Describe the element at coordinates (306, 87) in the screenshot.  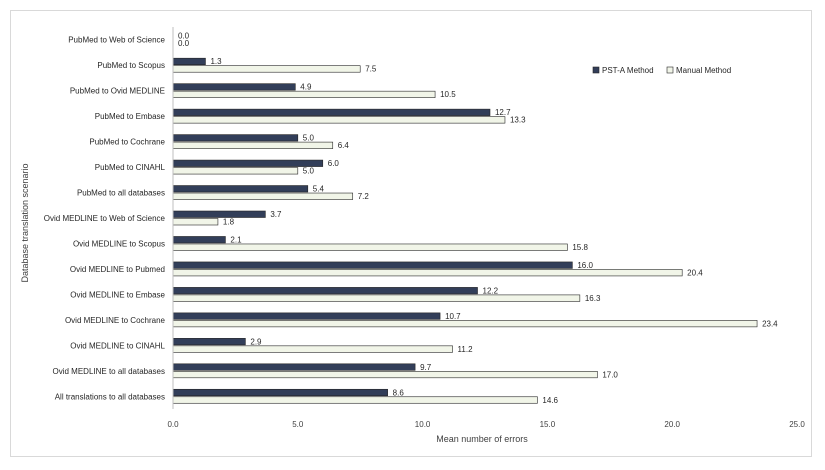
I see `data-label-pst-a: 4.9` at that location.